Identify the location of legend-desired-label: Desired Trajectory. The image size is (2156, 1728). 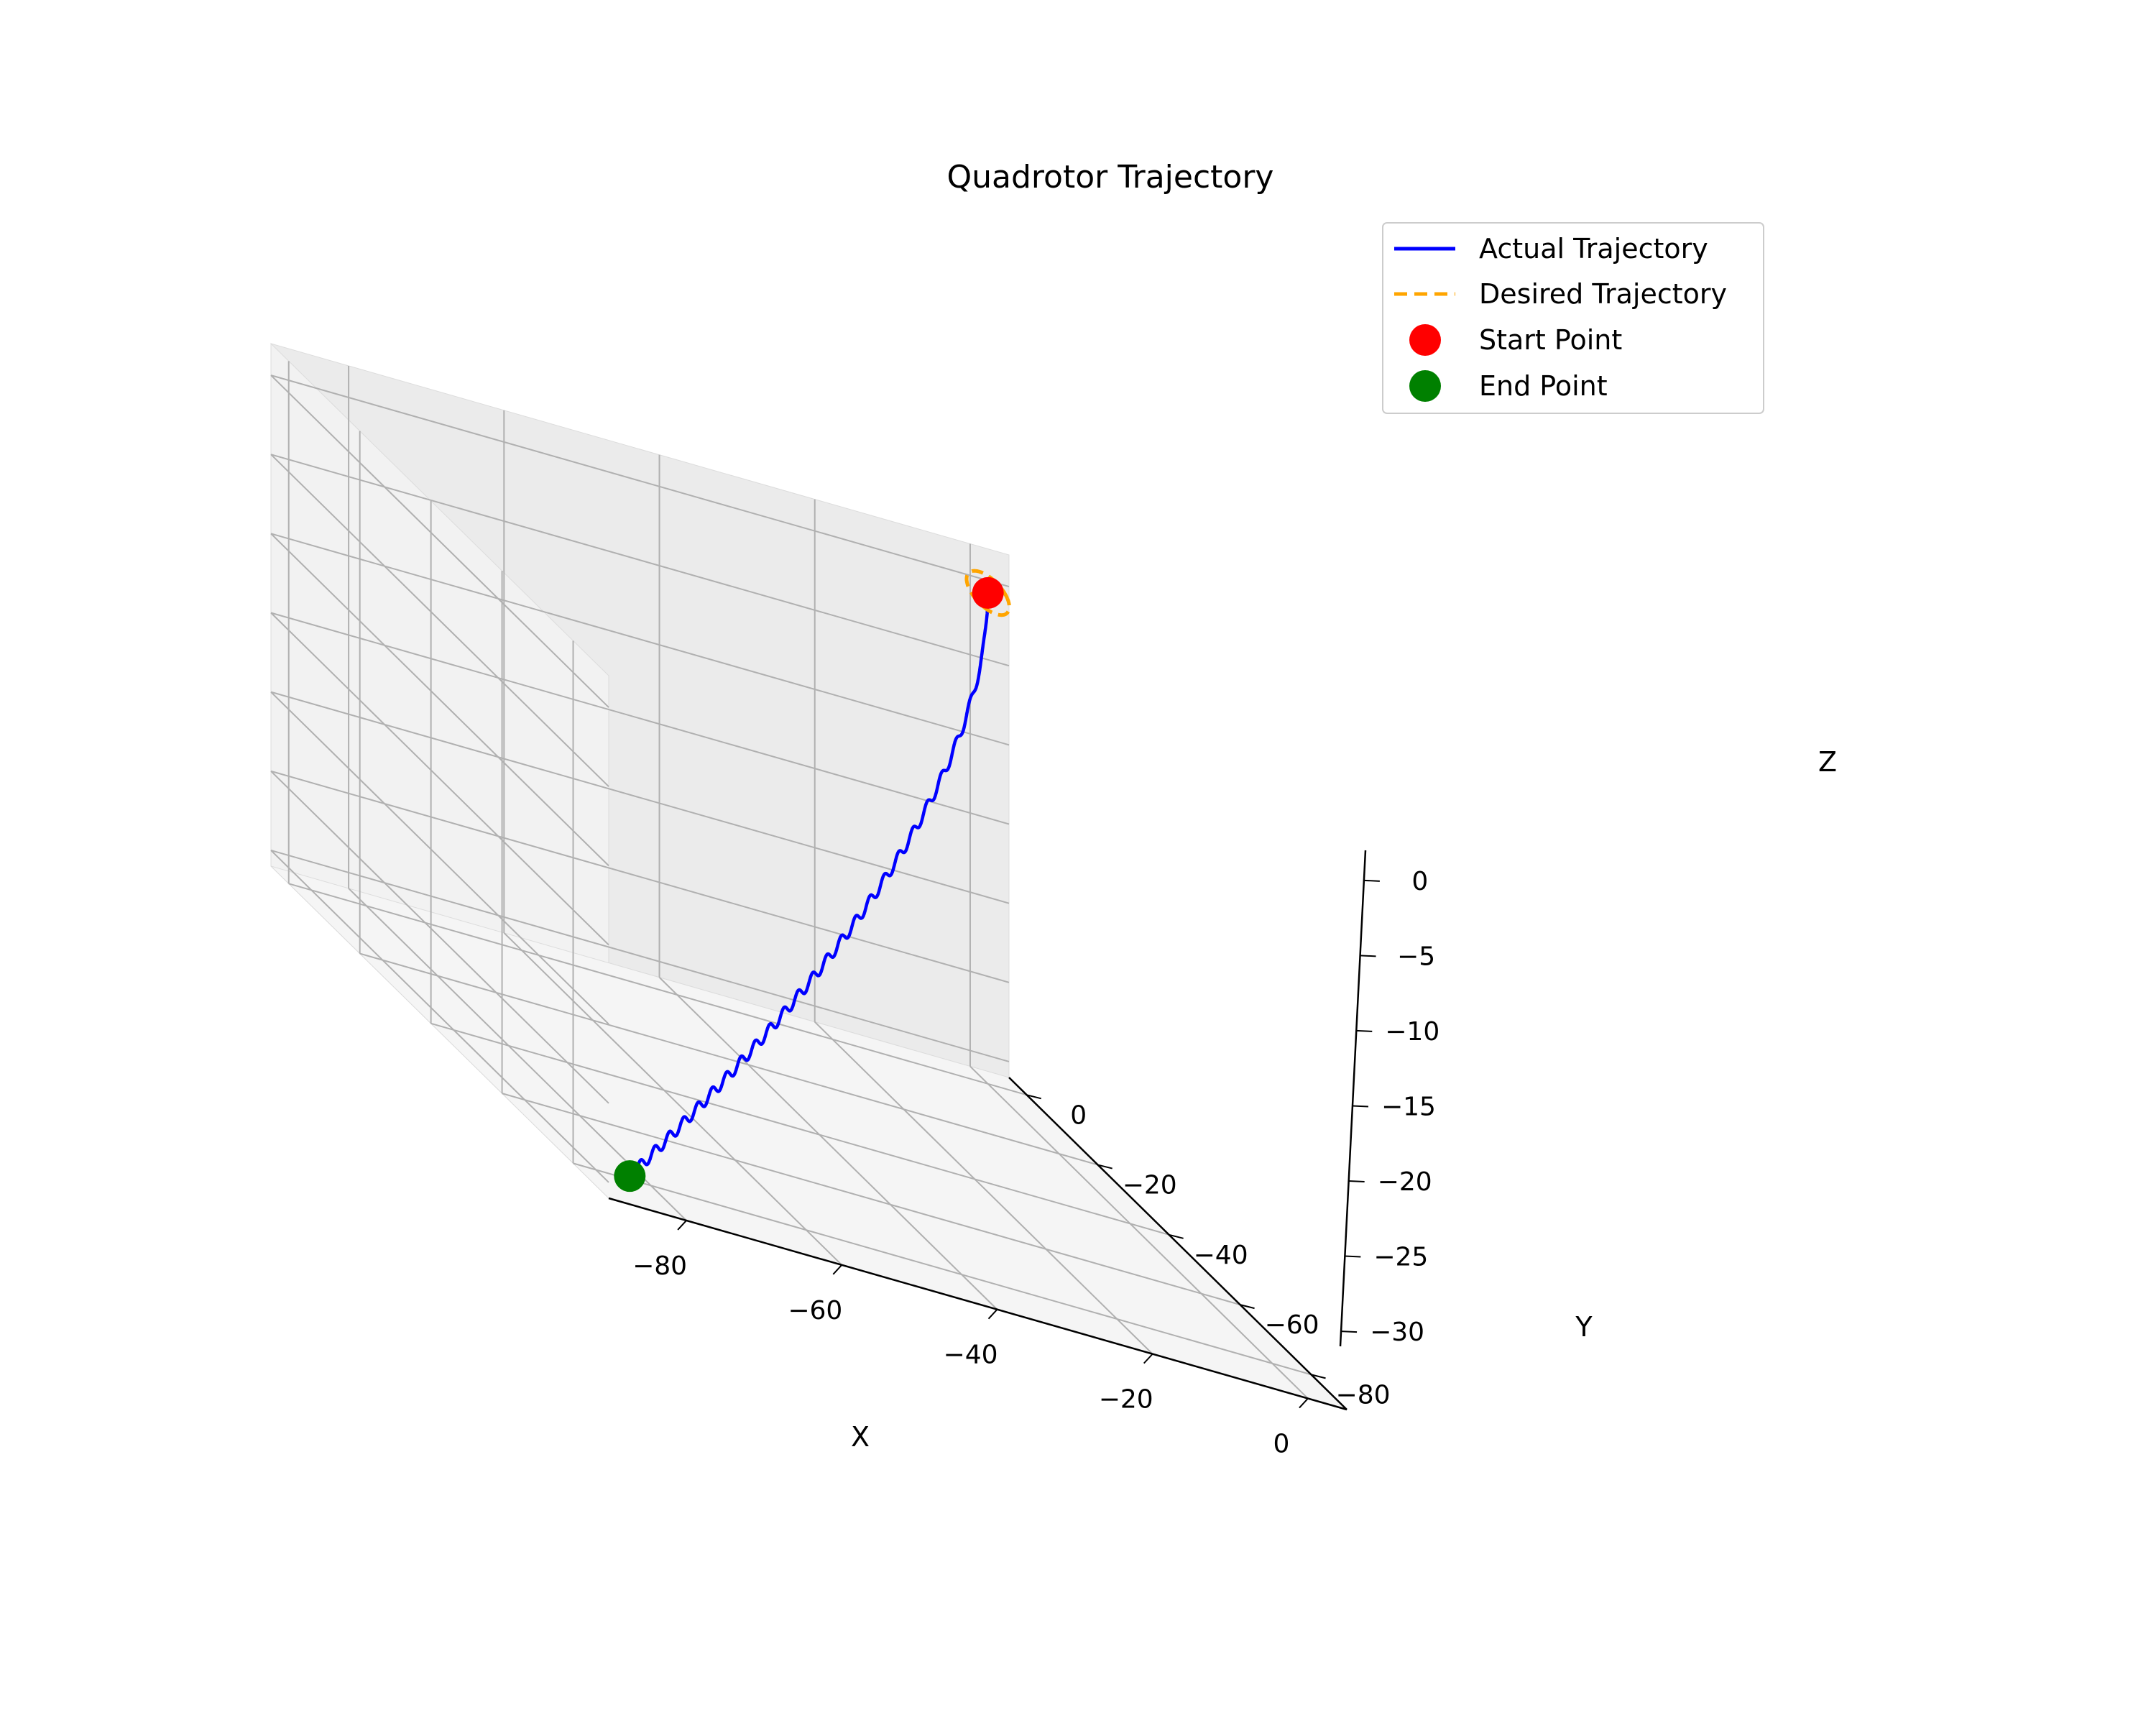
(1603, 294).